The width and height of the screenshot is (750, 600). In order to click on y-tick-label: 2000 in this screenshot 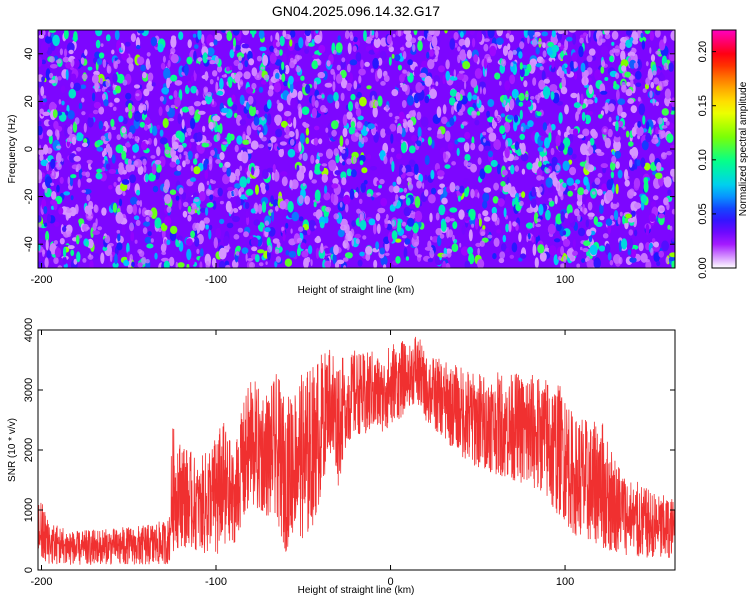, I will do `click(29, 450)`.